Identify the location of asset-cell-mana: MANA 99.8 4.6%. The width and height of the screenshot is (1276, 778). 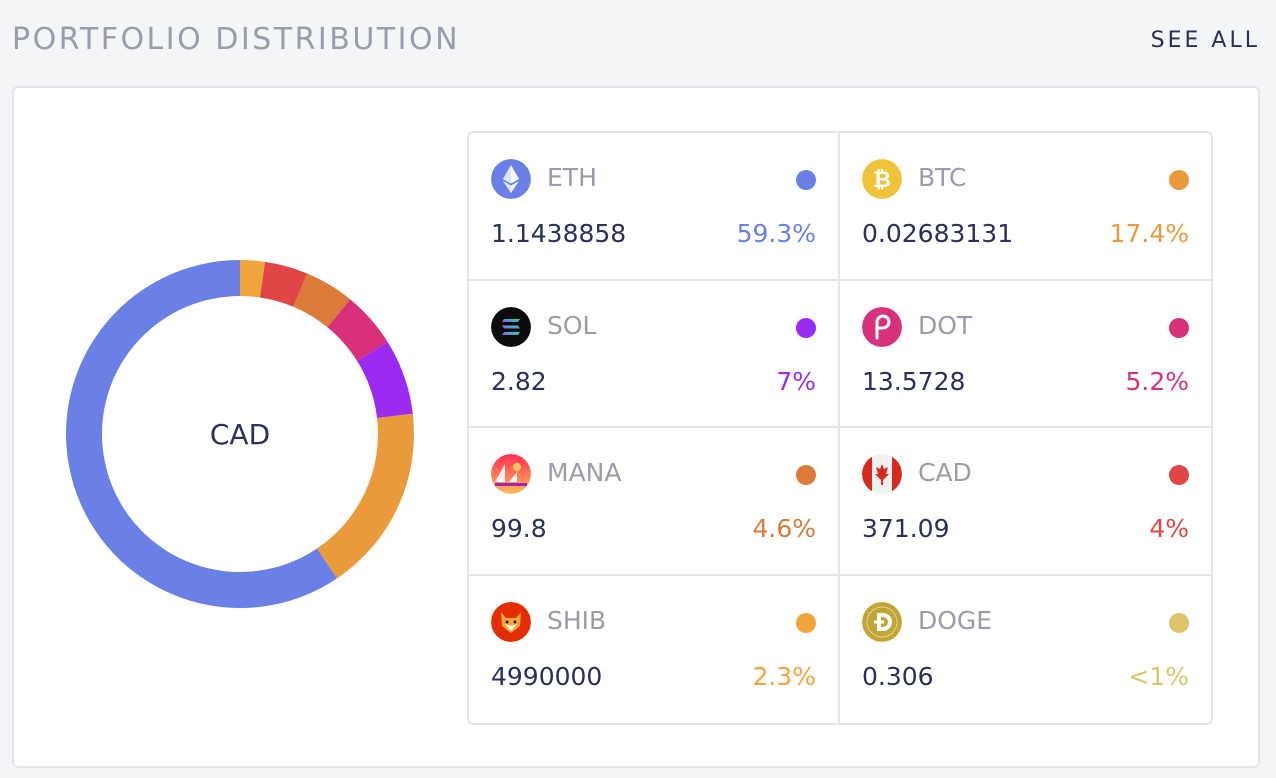
(654, 502).